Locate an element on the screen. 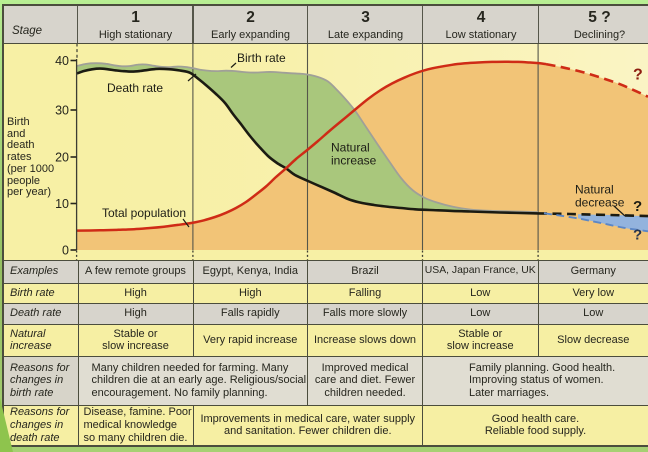 The width and height of the screenshot is (648, 452). svg-text: 20 is located at coordinates (62, 158).